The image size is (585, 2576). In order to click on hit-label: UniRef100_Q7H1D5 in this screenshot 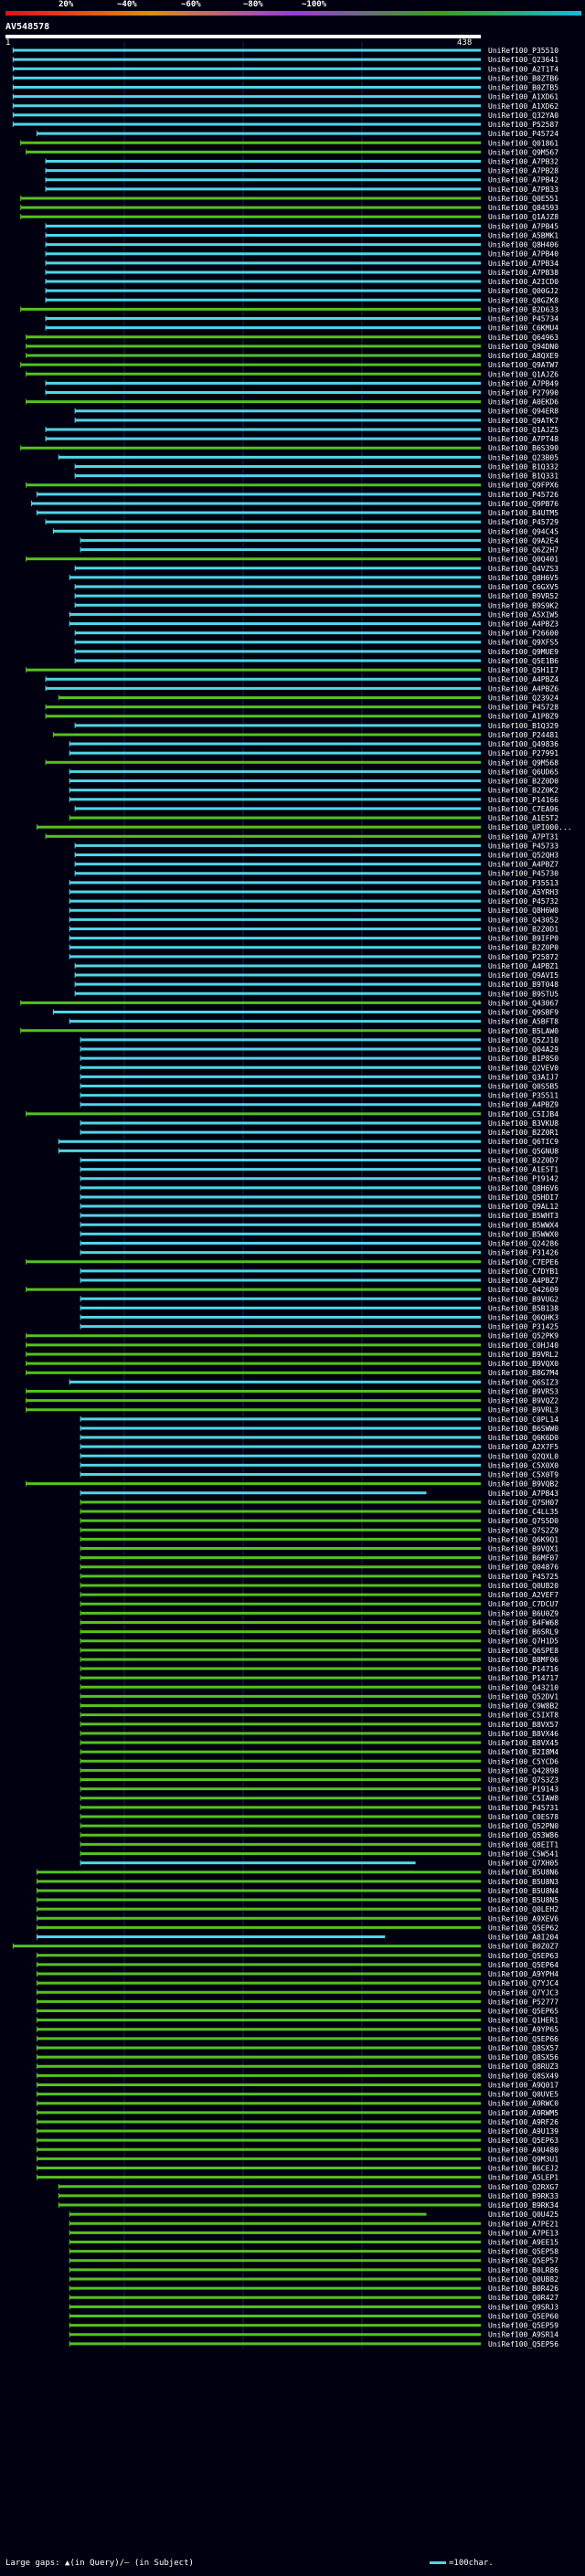, I will do `click(523, 1642)`.